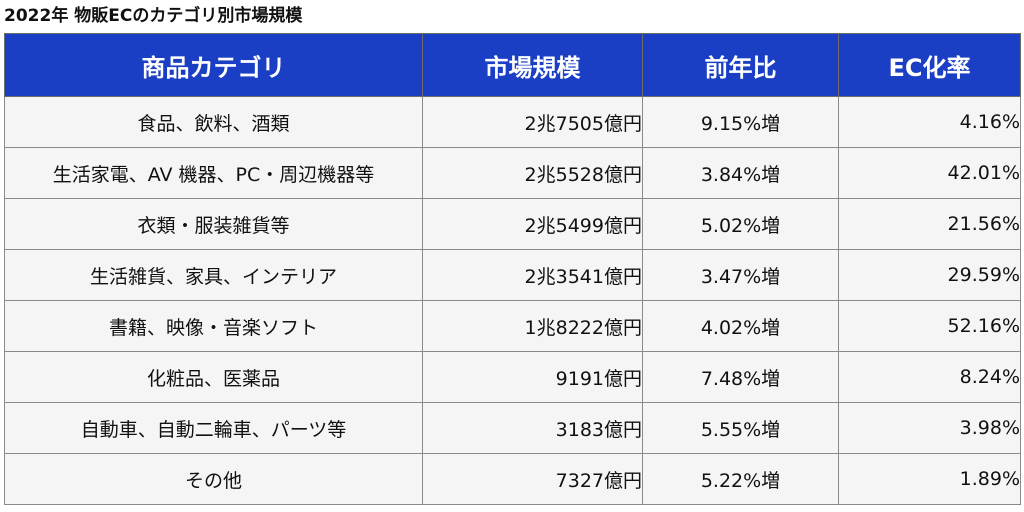 The image size is (1024, 512). Describe the element at coordinates (929, 326) in the screenshot. I see `cell-ec-rate: 52.16%` at that location.